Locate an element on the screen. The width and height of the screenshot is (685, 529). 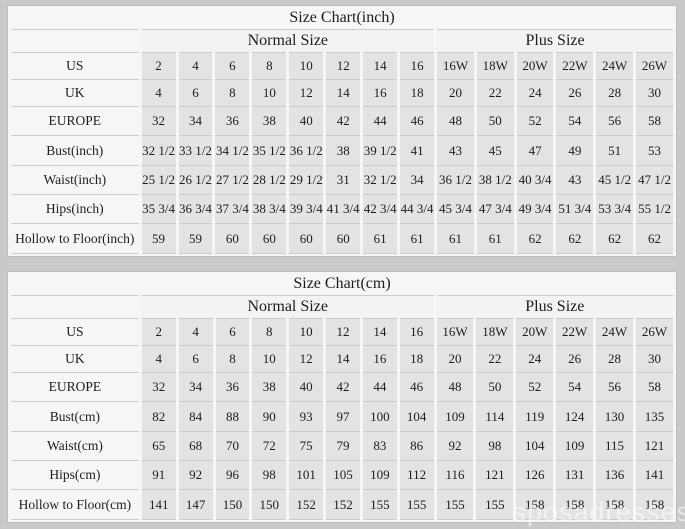
size-cell: 32 1/2 is located at coordinates (158, 150).